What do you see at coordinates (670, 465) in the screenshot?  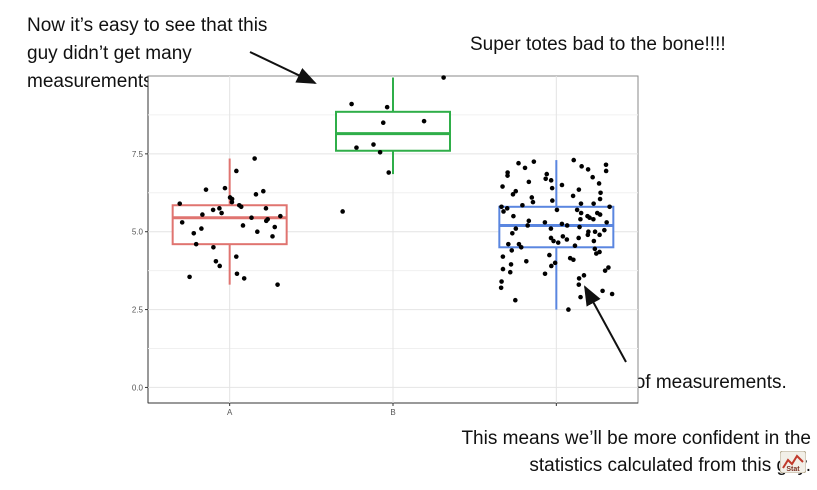 I see `annotation-bottom-line-2: statistics calculated from this guy.` at bounding box center [670, 465].